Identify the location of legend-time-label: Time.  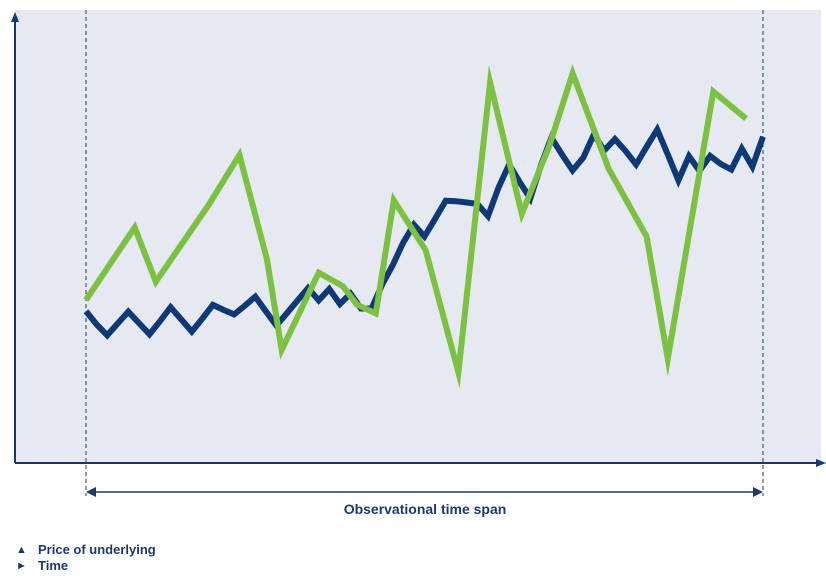
(53, 565).